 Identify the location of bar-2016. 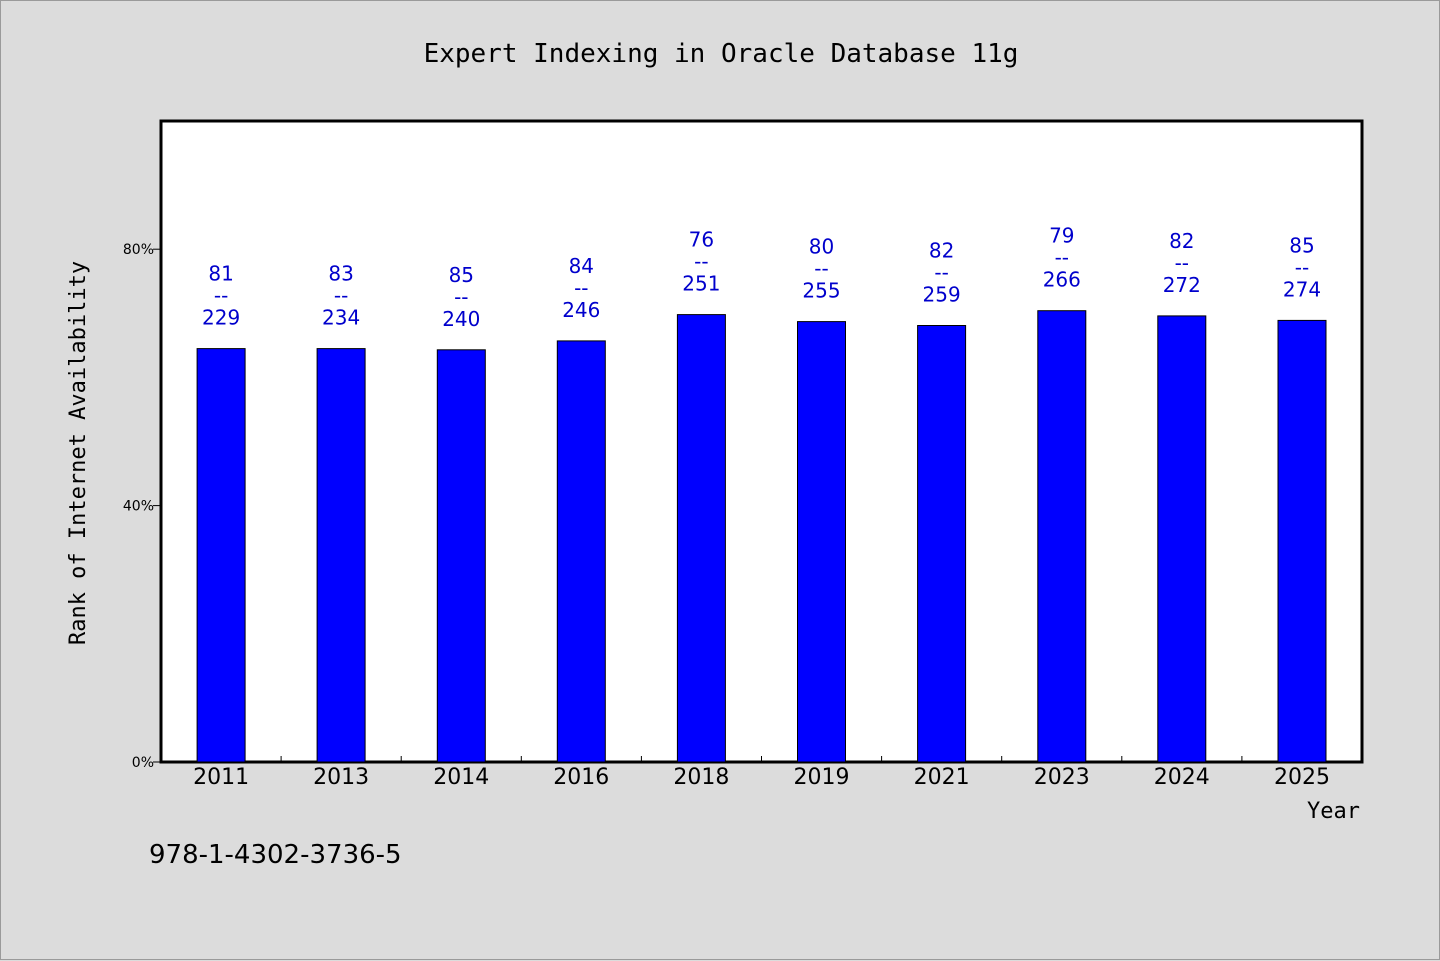
(581, 551).